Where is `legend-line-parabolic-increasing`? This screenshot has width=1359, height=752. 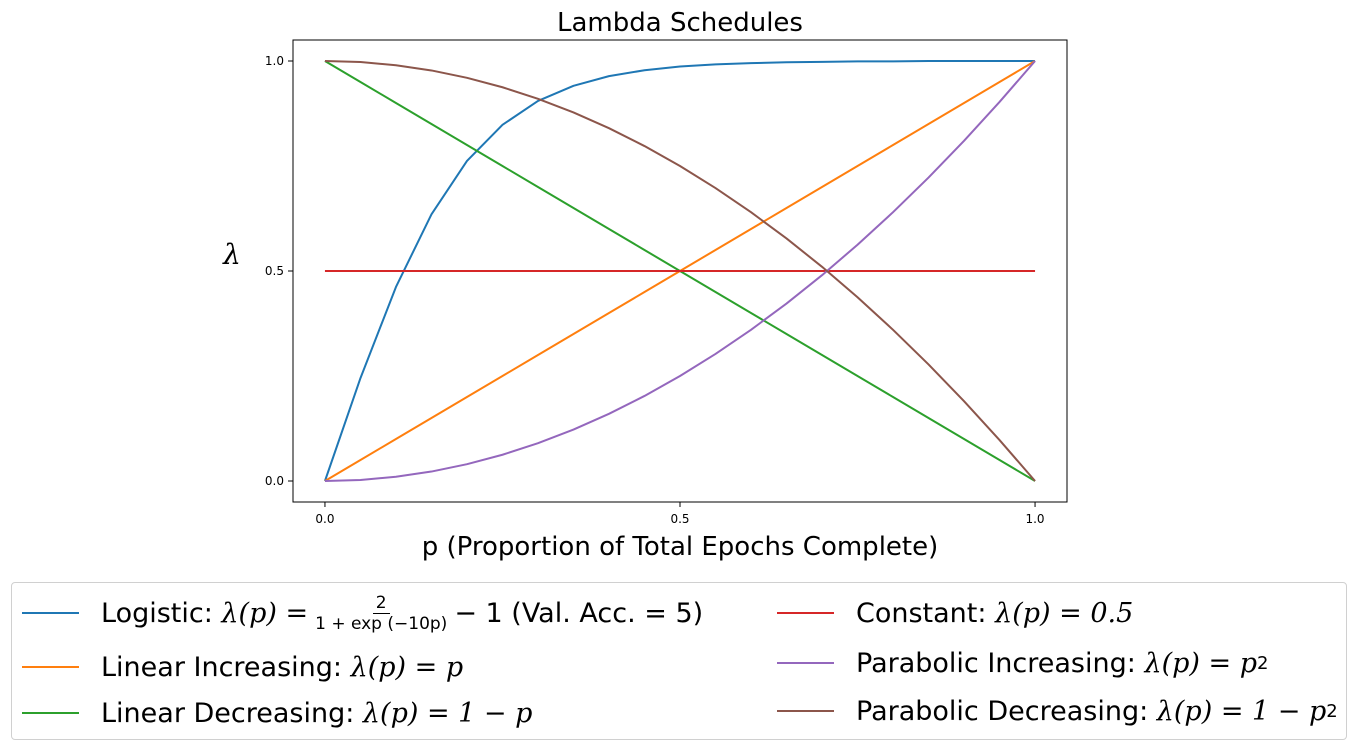
legend-line-parabolic-increasing is located at coordinates (805, 663).